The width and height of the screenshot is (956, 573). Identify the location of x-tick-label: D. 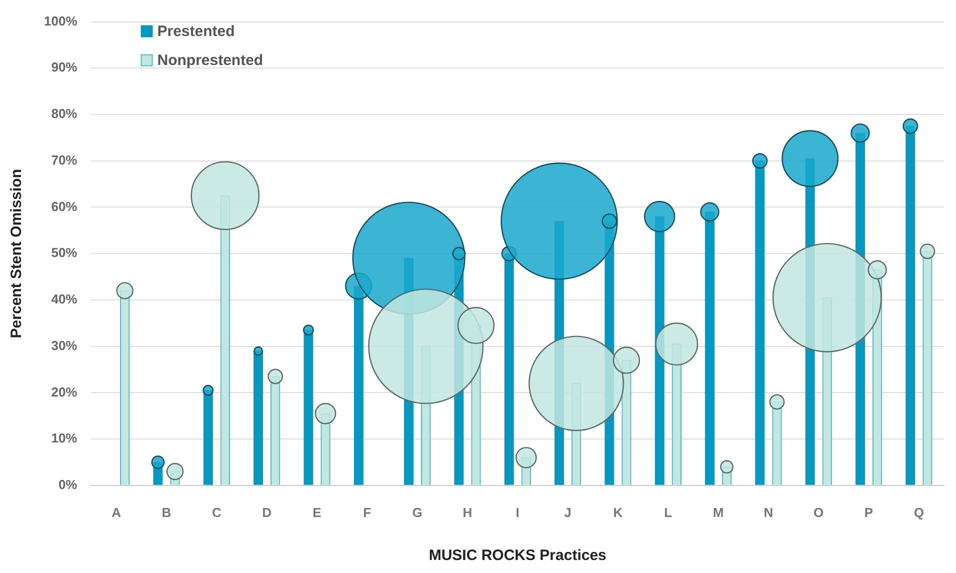
(267, 512).